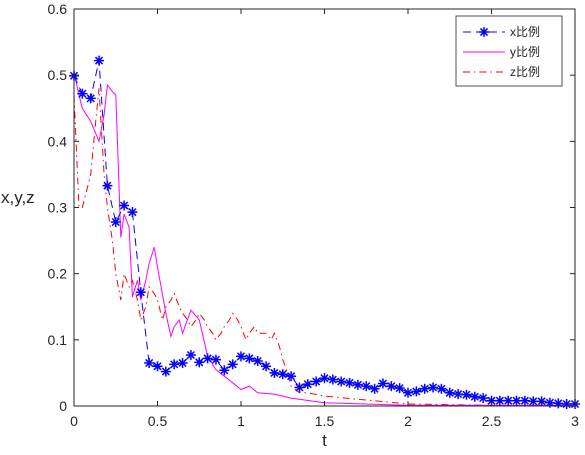 The height and width of the screenshot is (455, 585). I want to click on y-tick-label: 0.3, so click(58, 208).